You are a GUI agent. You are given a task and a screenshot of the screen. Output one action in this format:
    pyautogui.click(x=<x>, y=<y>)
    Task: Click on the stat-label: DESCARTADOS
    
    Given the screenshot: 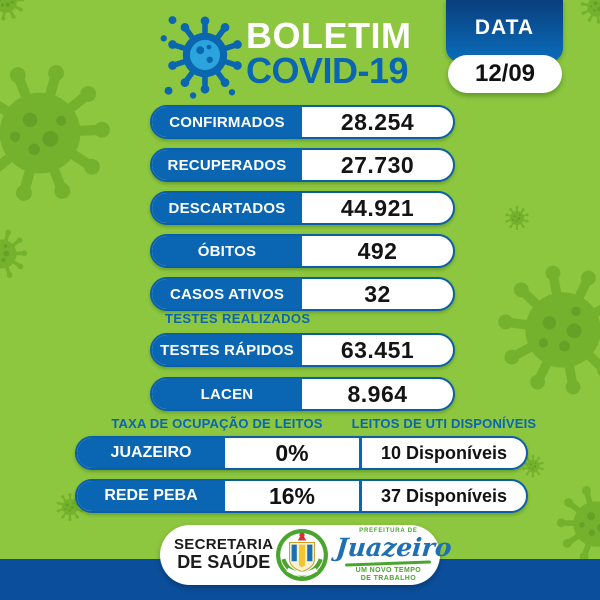 What is the action you would take?
    pyautogui.click(x=227, y=208)
    